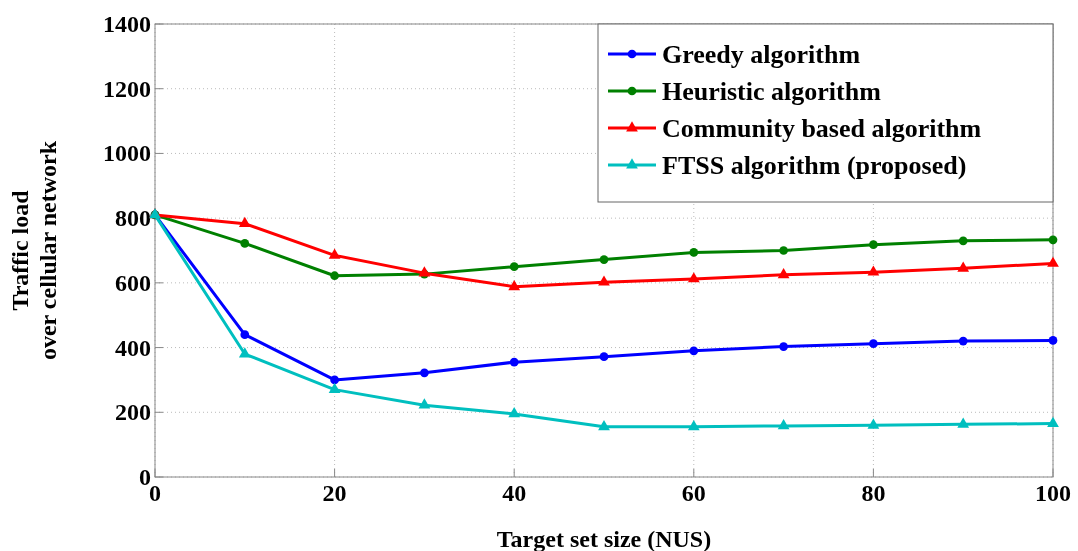 The height and width of the screenshot is (551, 1078). I want to click on y-axis-title: Traffic load over cellular network, so click(34, 250).